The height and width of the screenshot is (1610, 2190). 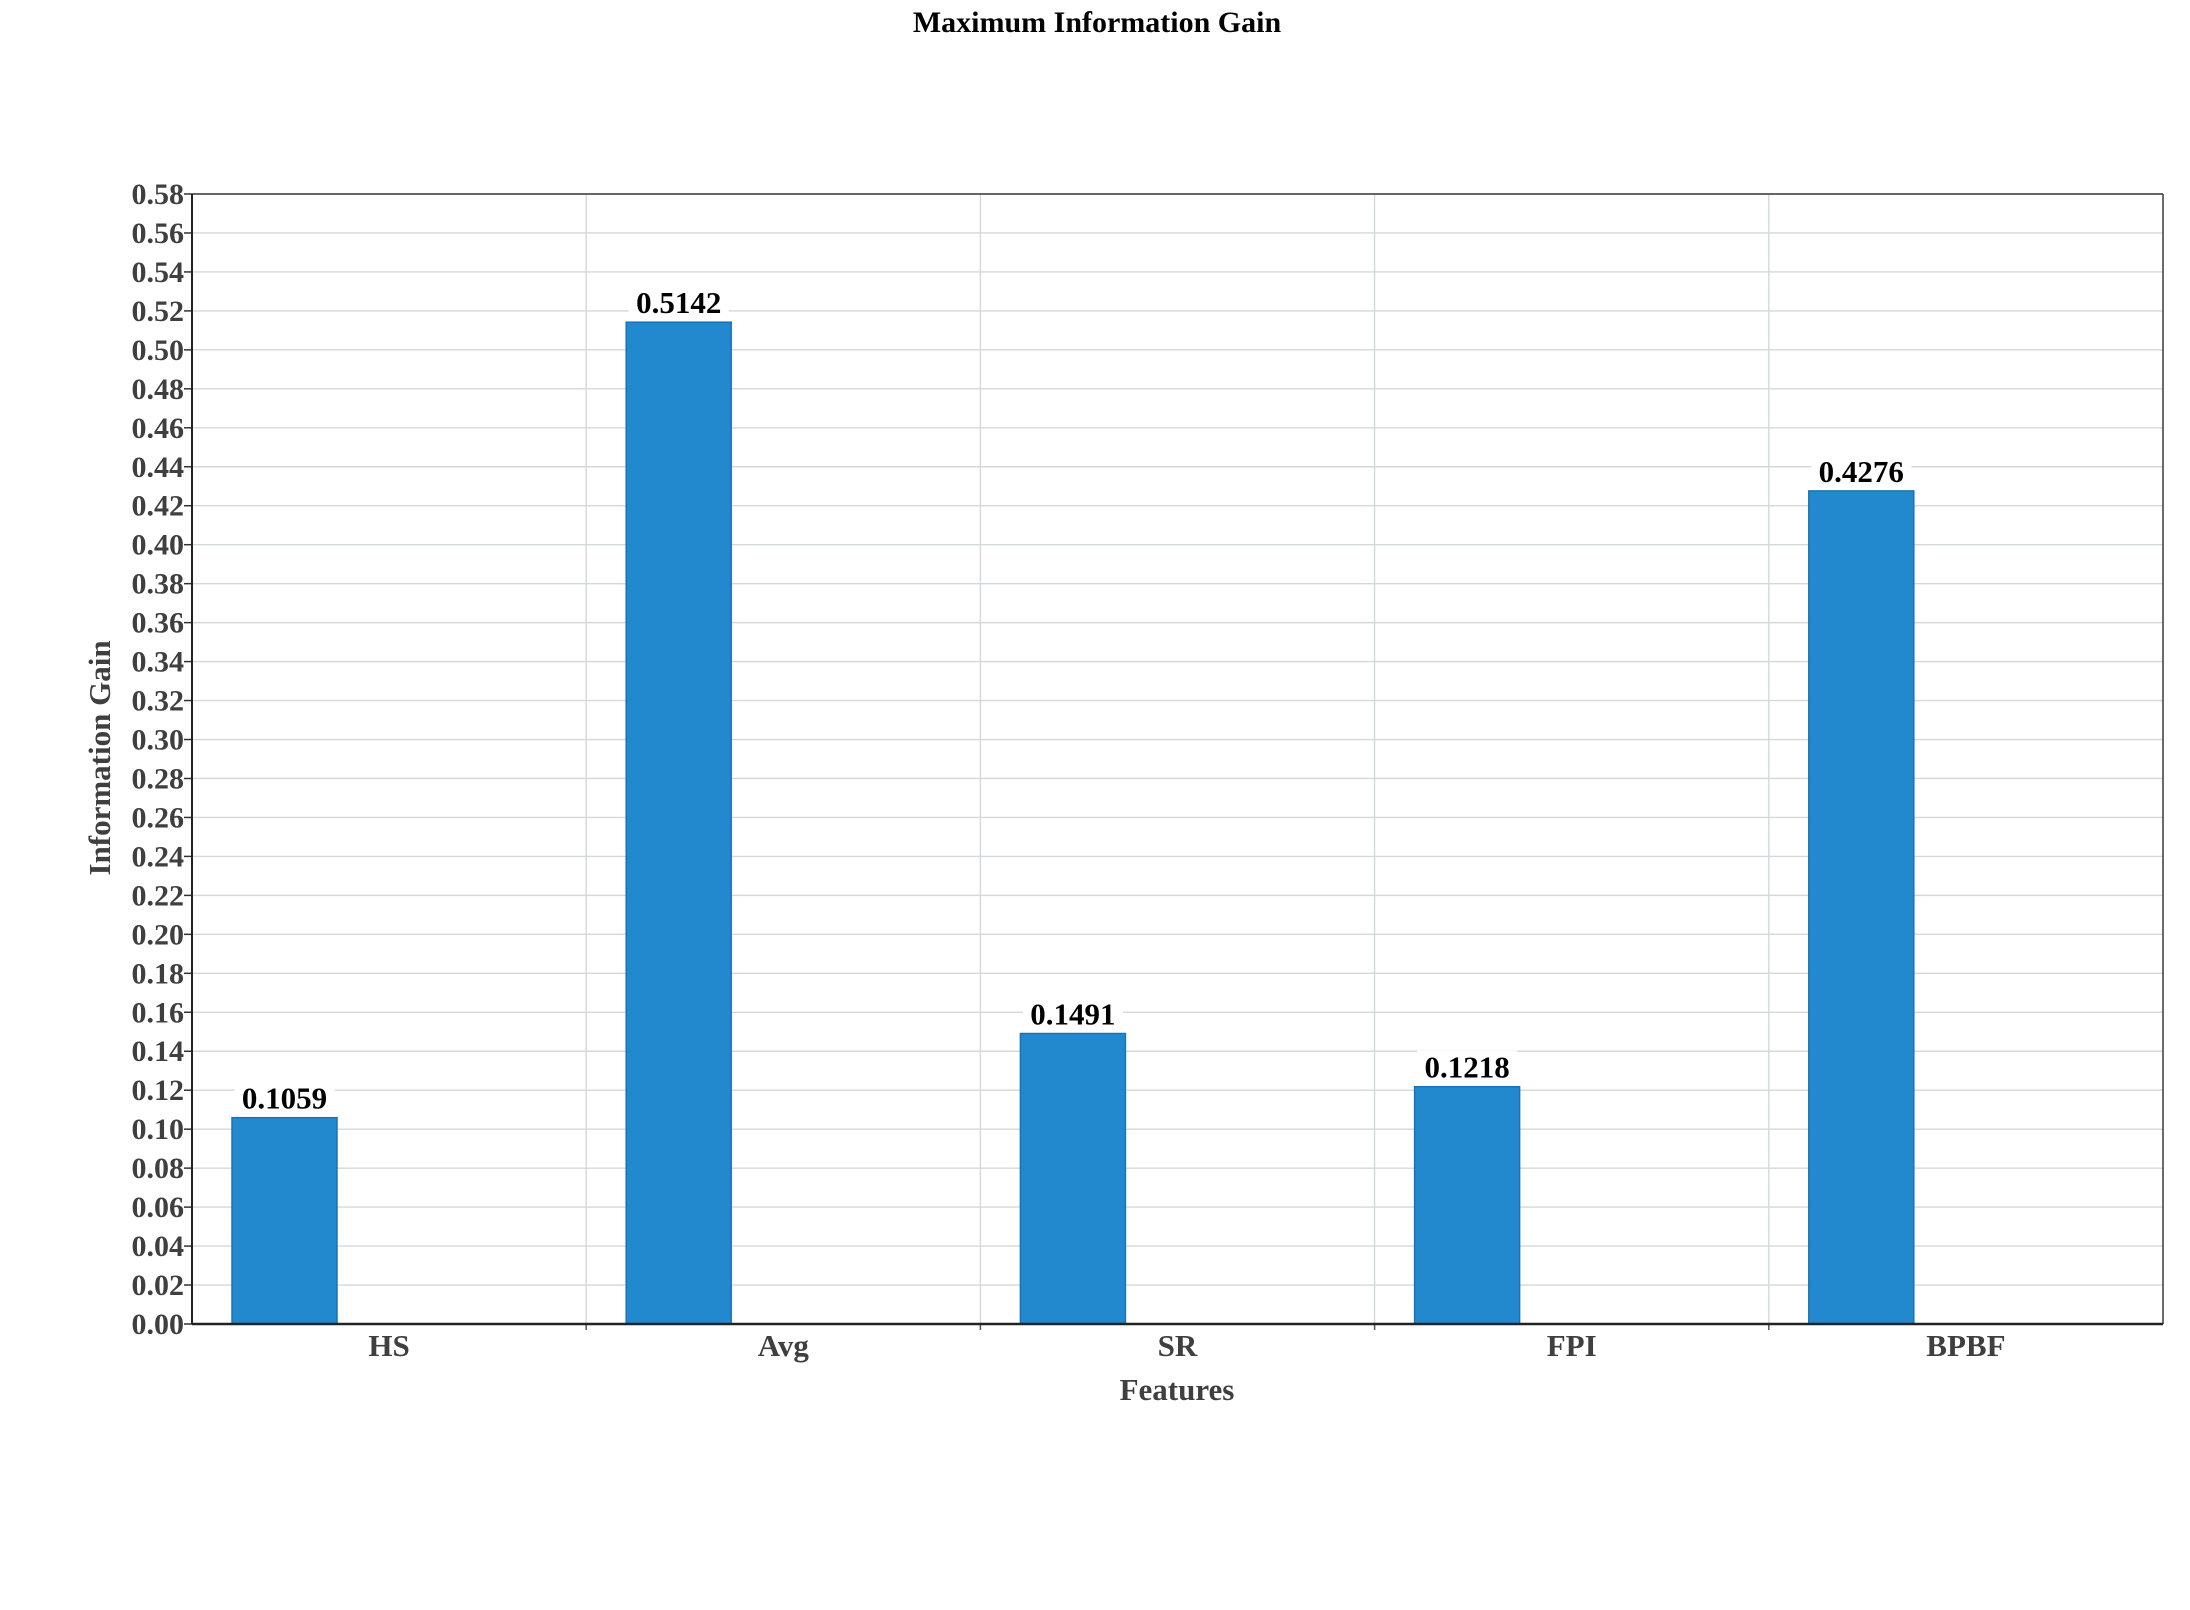 What do you see at coordinates (1861, 907) in the screenshot?
I see `bar-bpbf` at bounding box center [1861, 907].